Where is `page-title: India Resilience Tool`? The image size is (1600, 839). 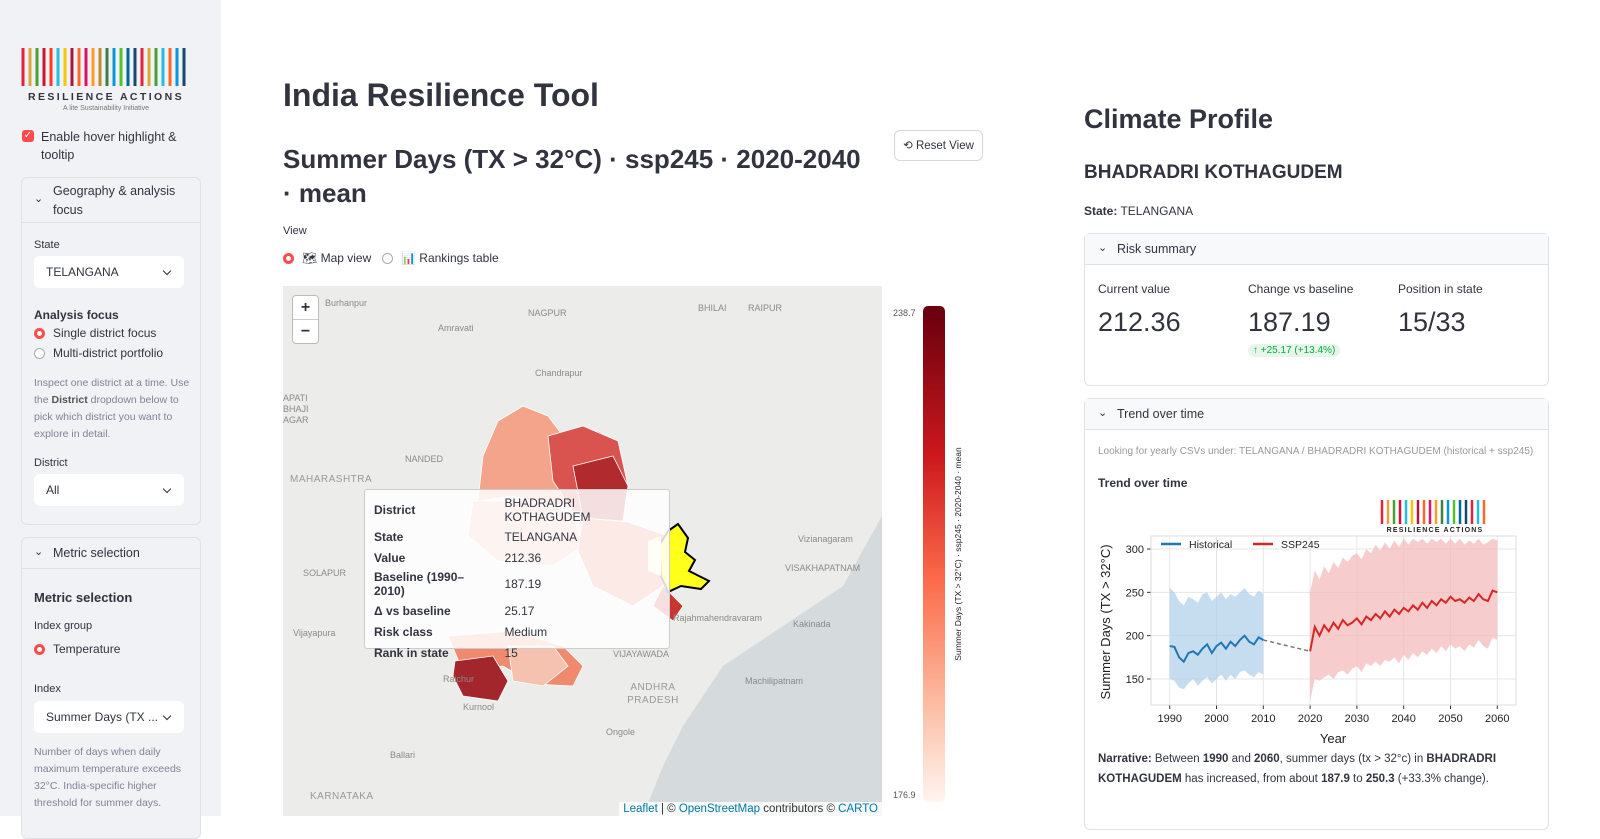
page-title: India Resilience Tool is located at coordinates (441, 95).